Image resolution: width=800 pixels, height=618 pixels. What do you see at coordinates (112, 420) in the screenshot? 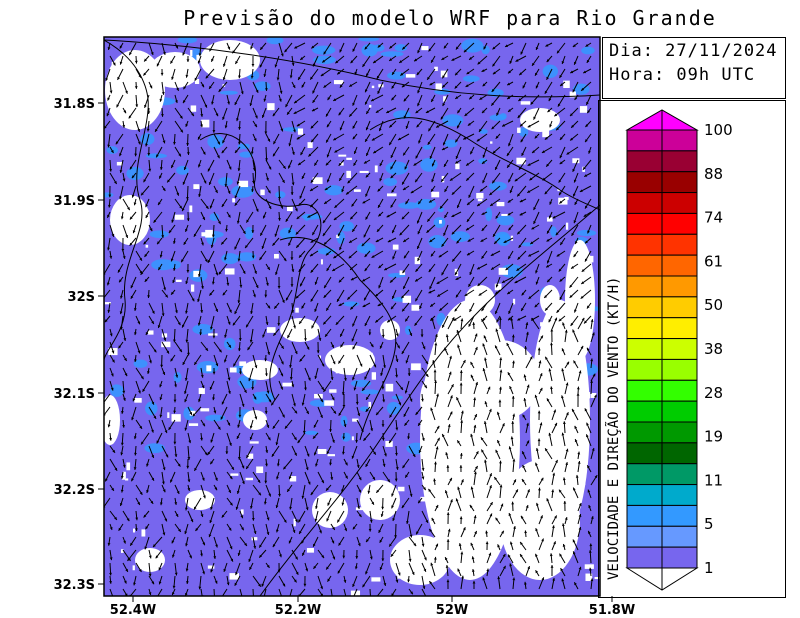
I see `calm-area` at bounding box center [112, 420].